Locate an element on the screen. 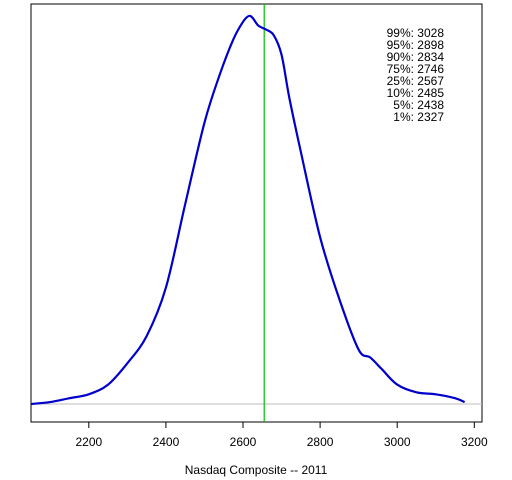  x-axis: 2200 2400 2600 2800 3000 3200 is located at coordinates (281, 435).